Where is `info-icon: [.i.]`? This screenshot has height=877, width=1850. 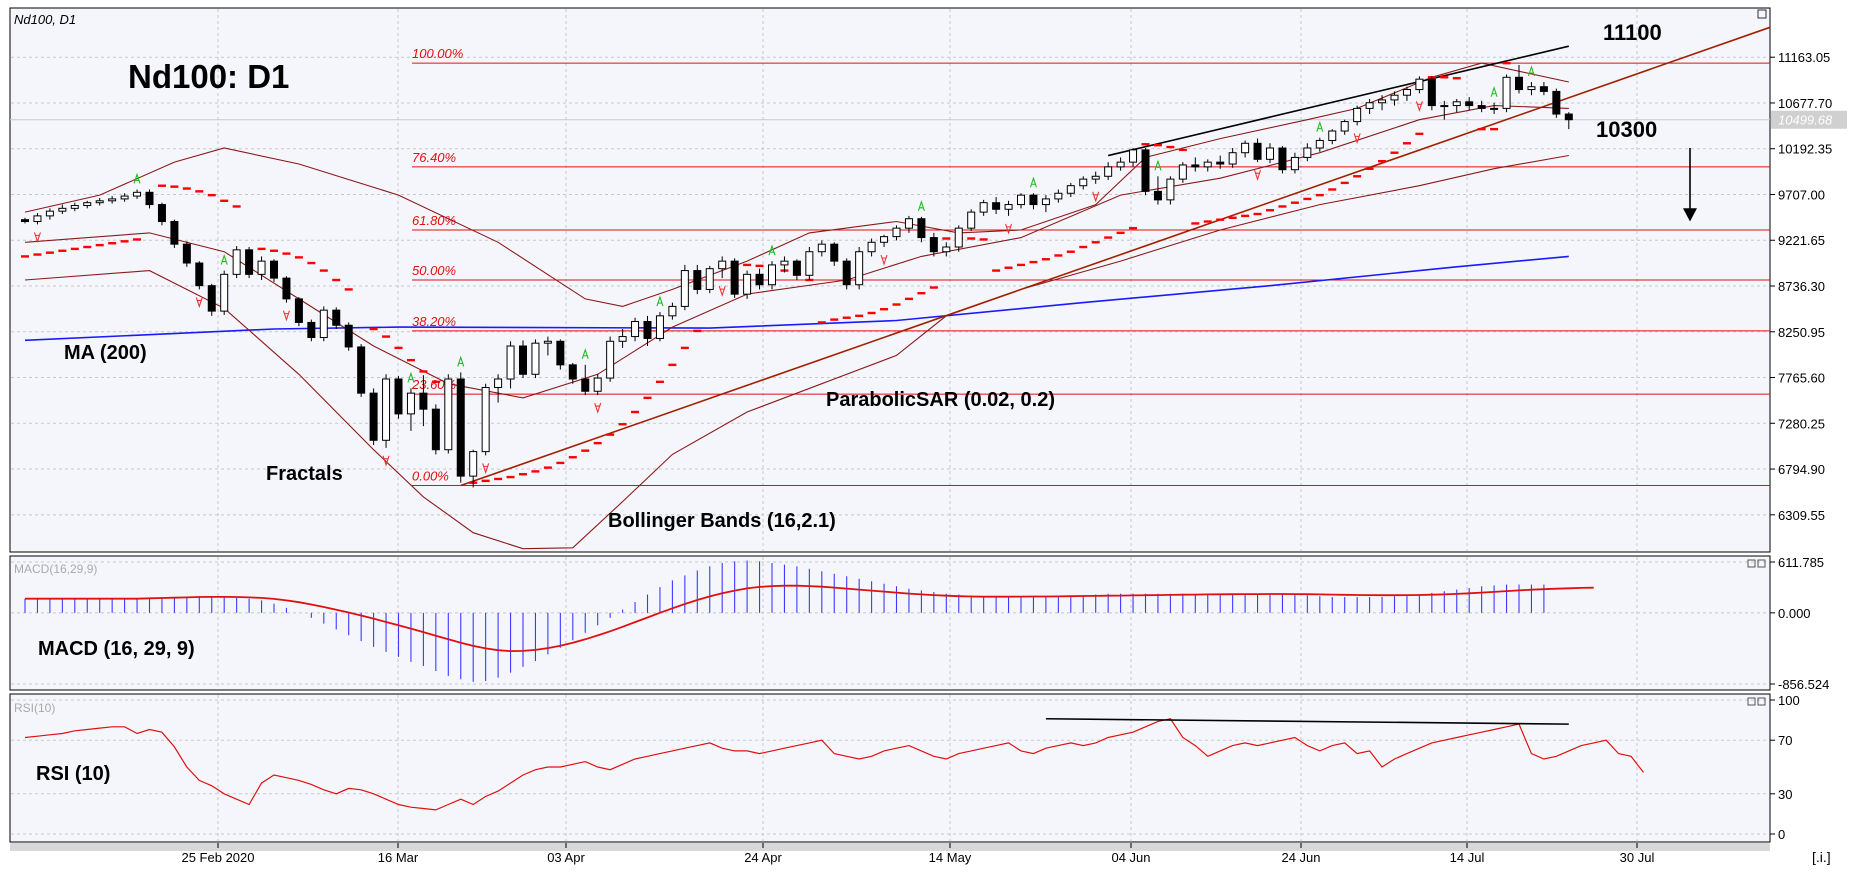
info-icon: [.i.] is located at coordinates (1821, 857).